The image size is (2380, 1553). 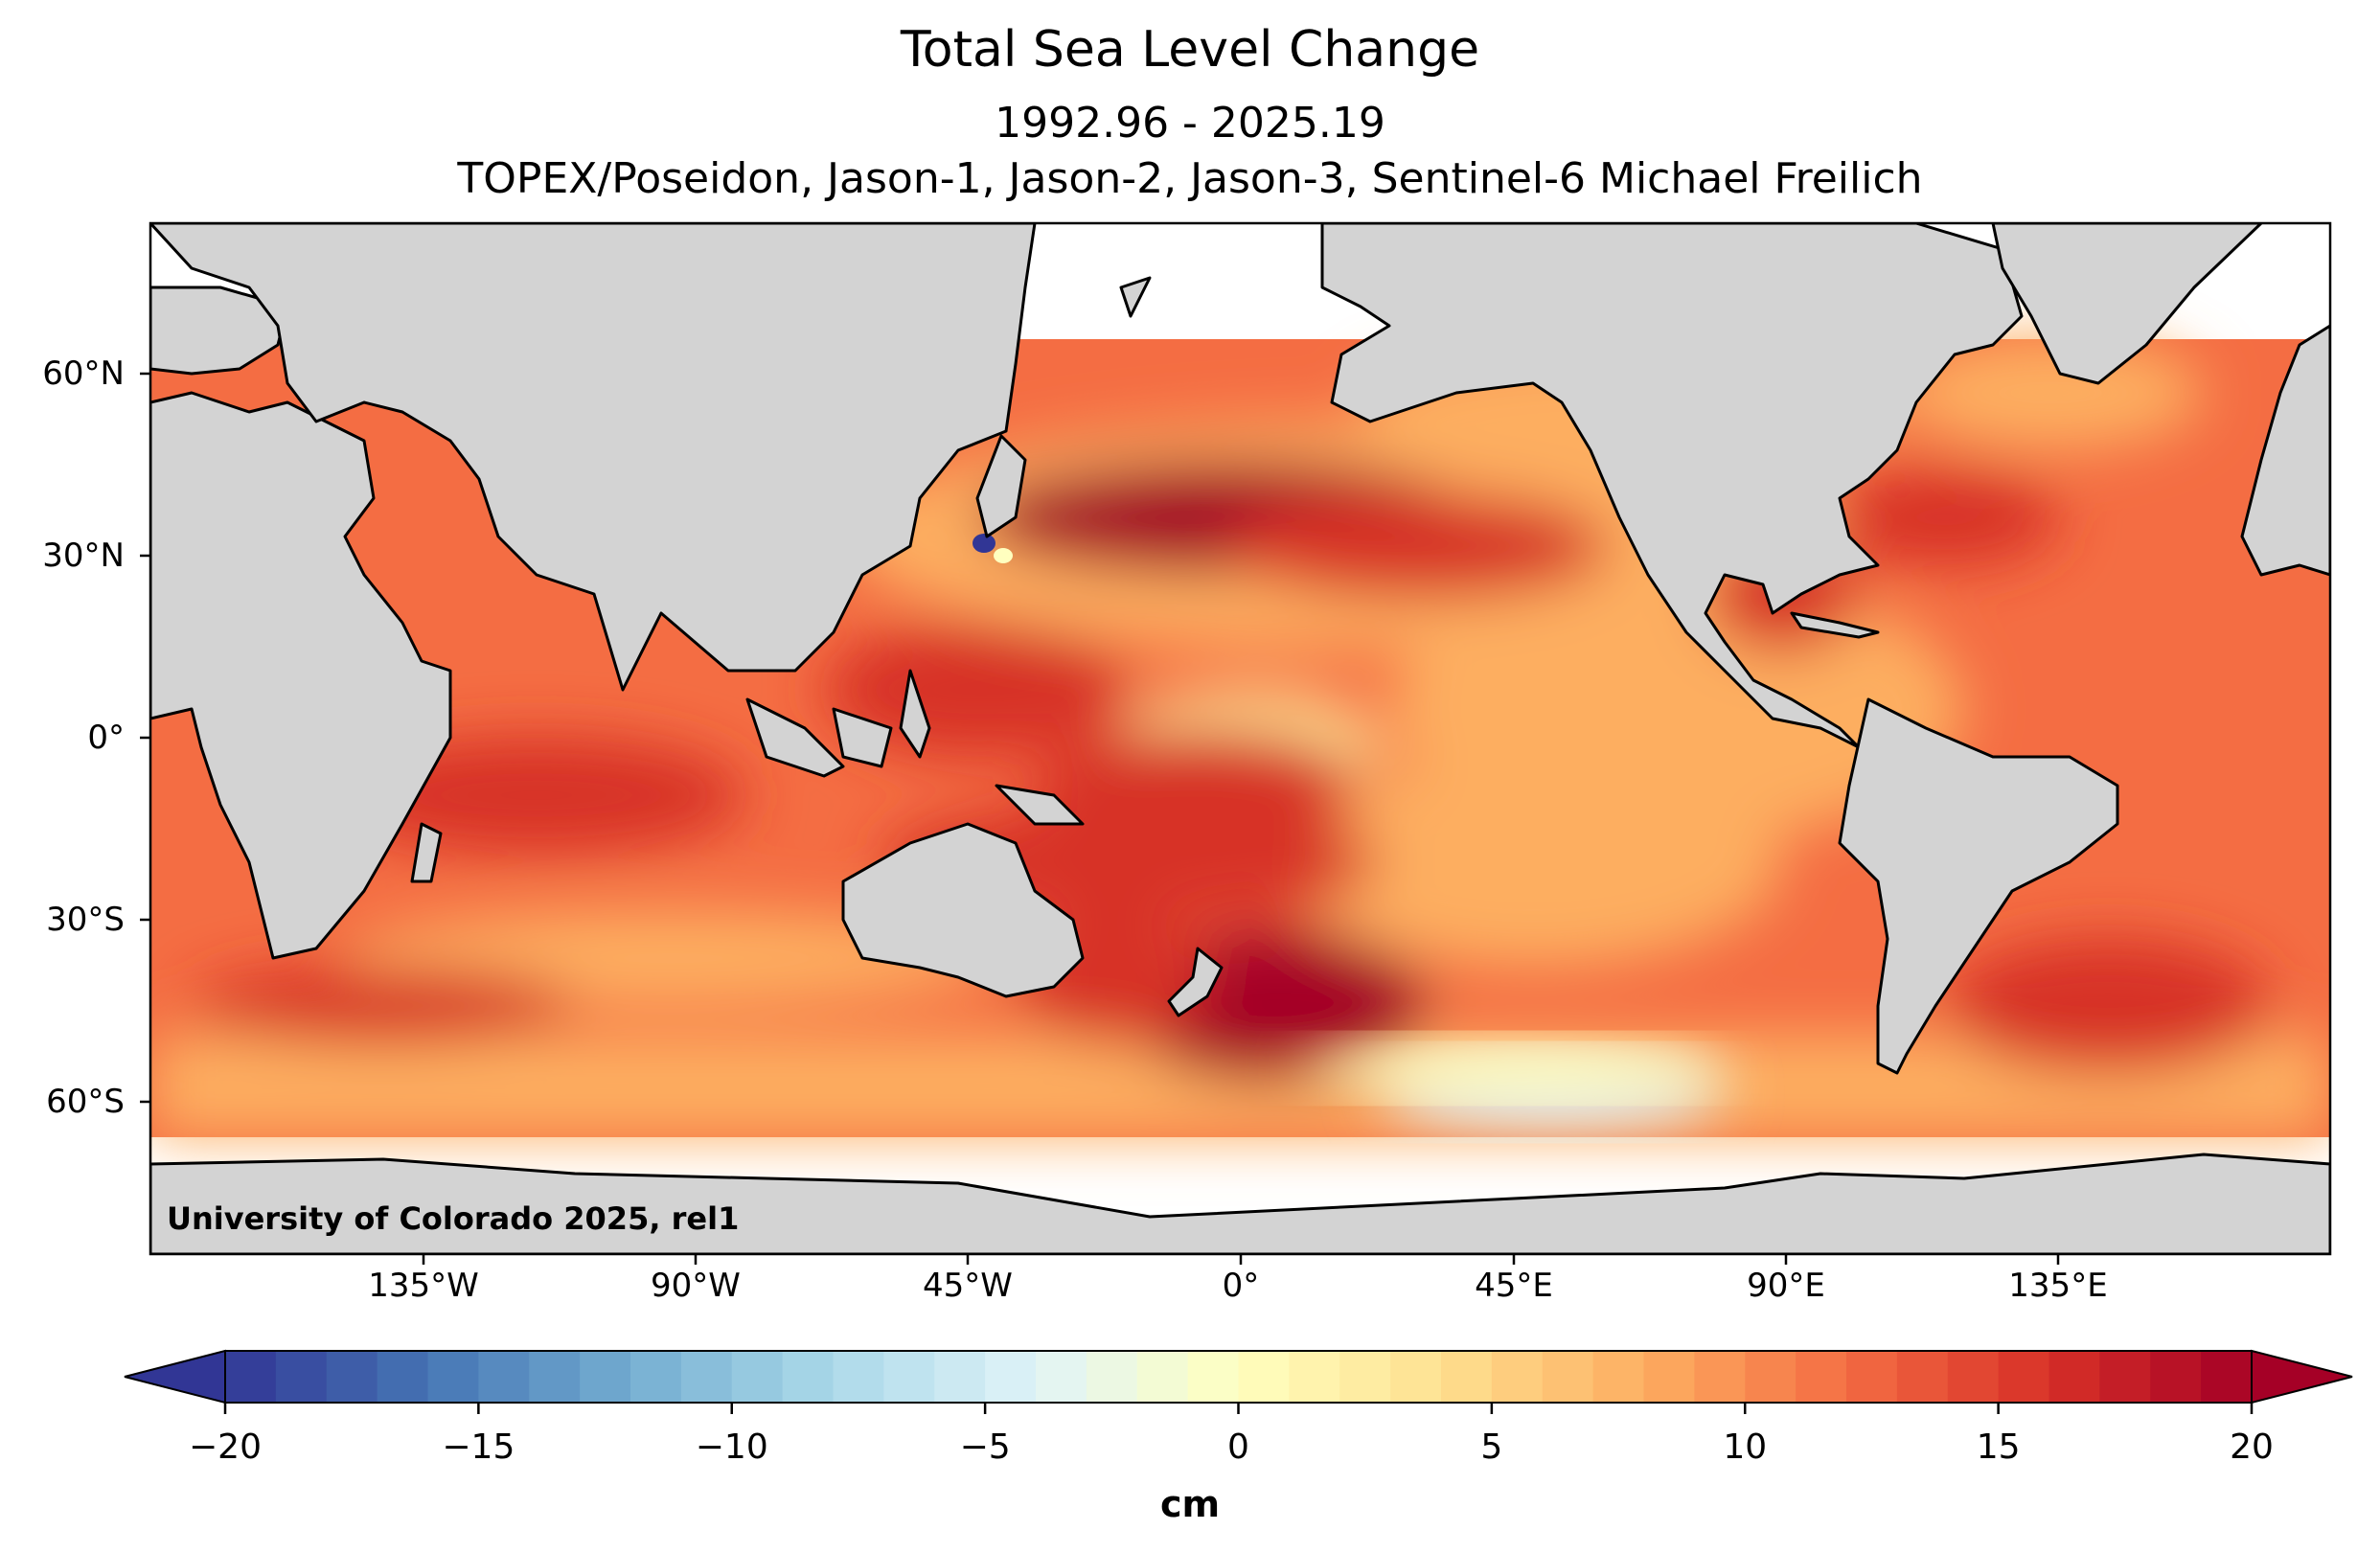 I want to click on colorbar-tick-label: −5, so click(x=985, y=1447).